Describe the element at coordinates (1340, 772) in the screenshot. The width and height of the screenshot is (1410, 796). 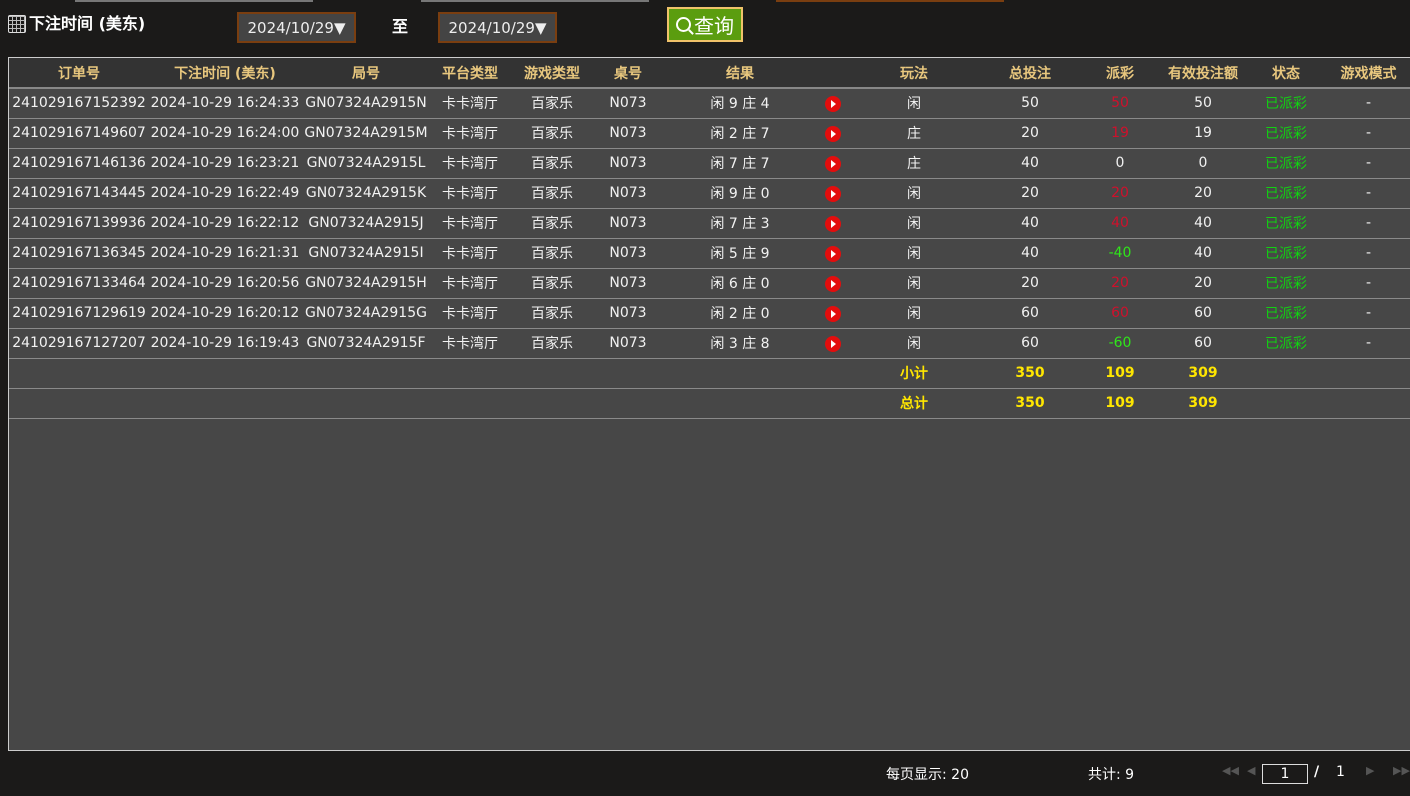
I see `page-count: 1` at that location.